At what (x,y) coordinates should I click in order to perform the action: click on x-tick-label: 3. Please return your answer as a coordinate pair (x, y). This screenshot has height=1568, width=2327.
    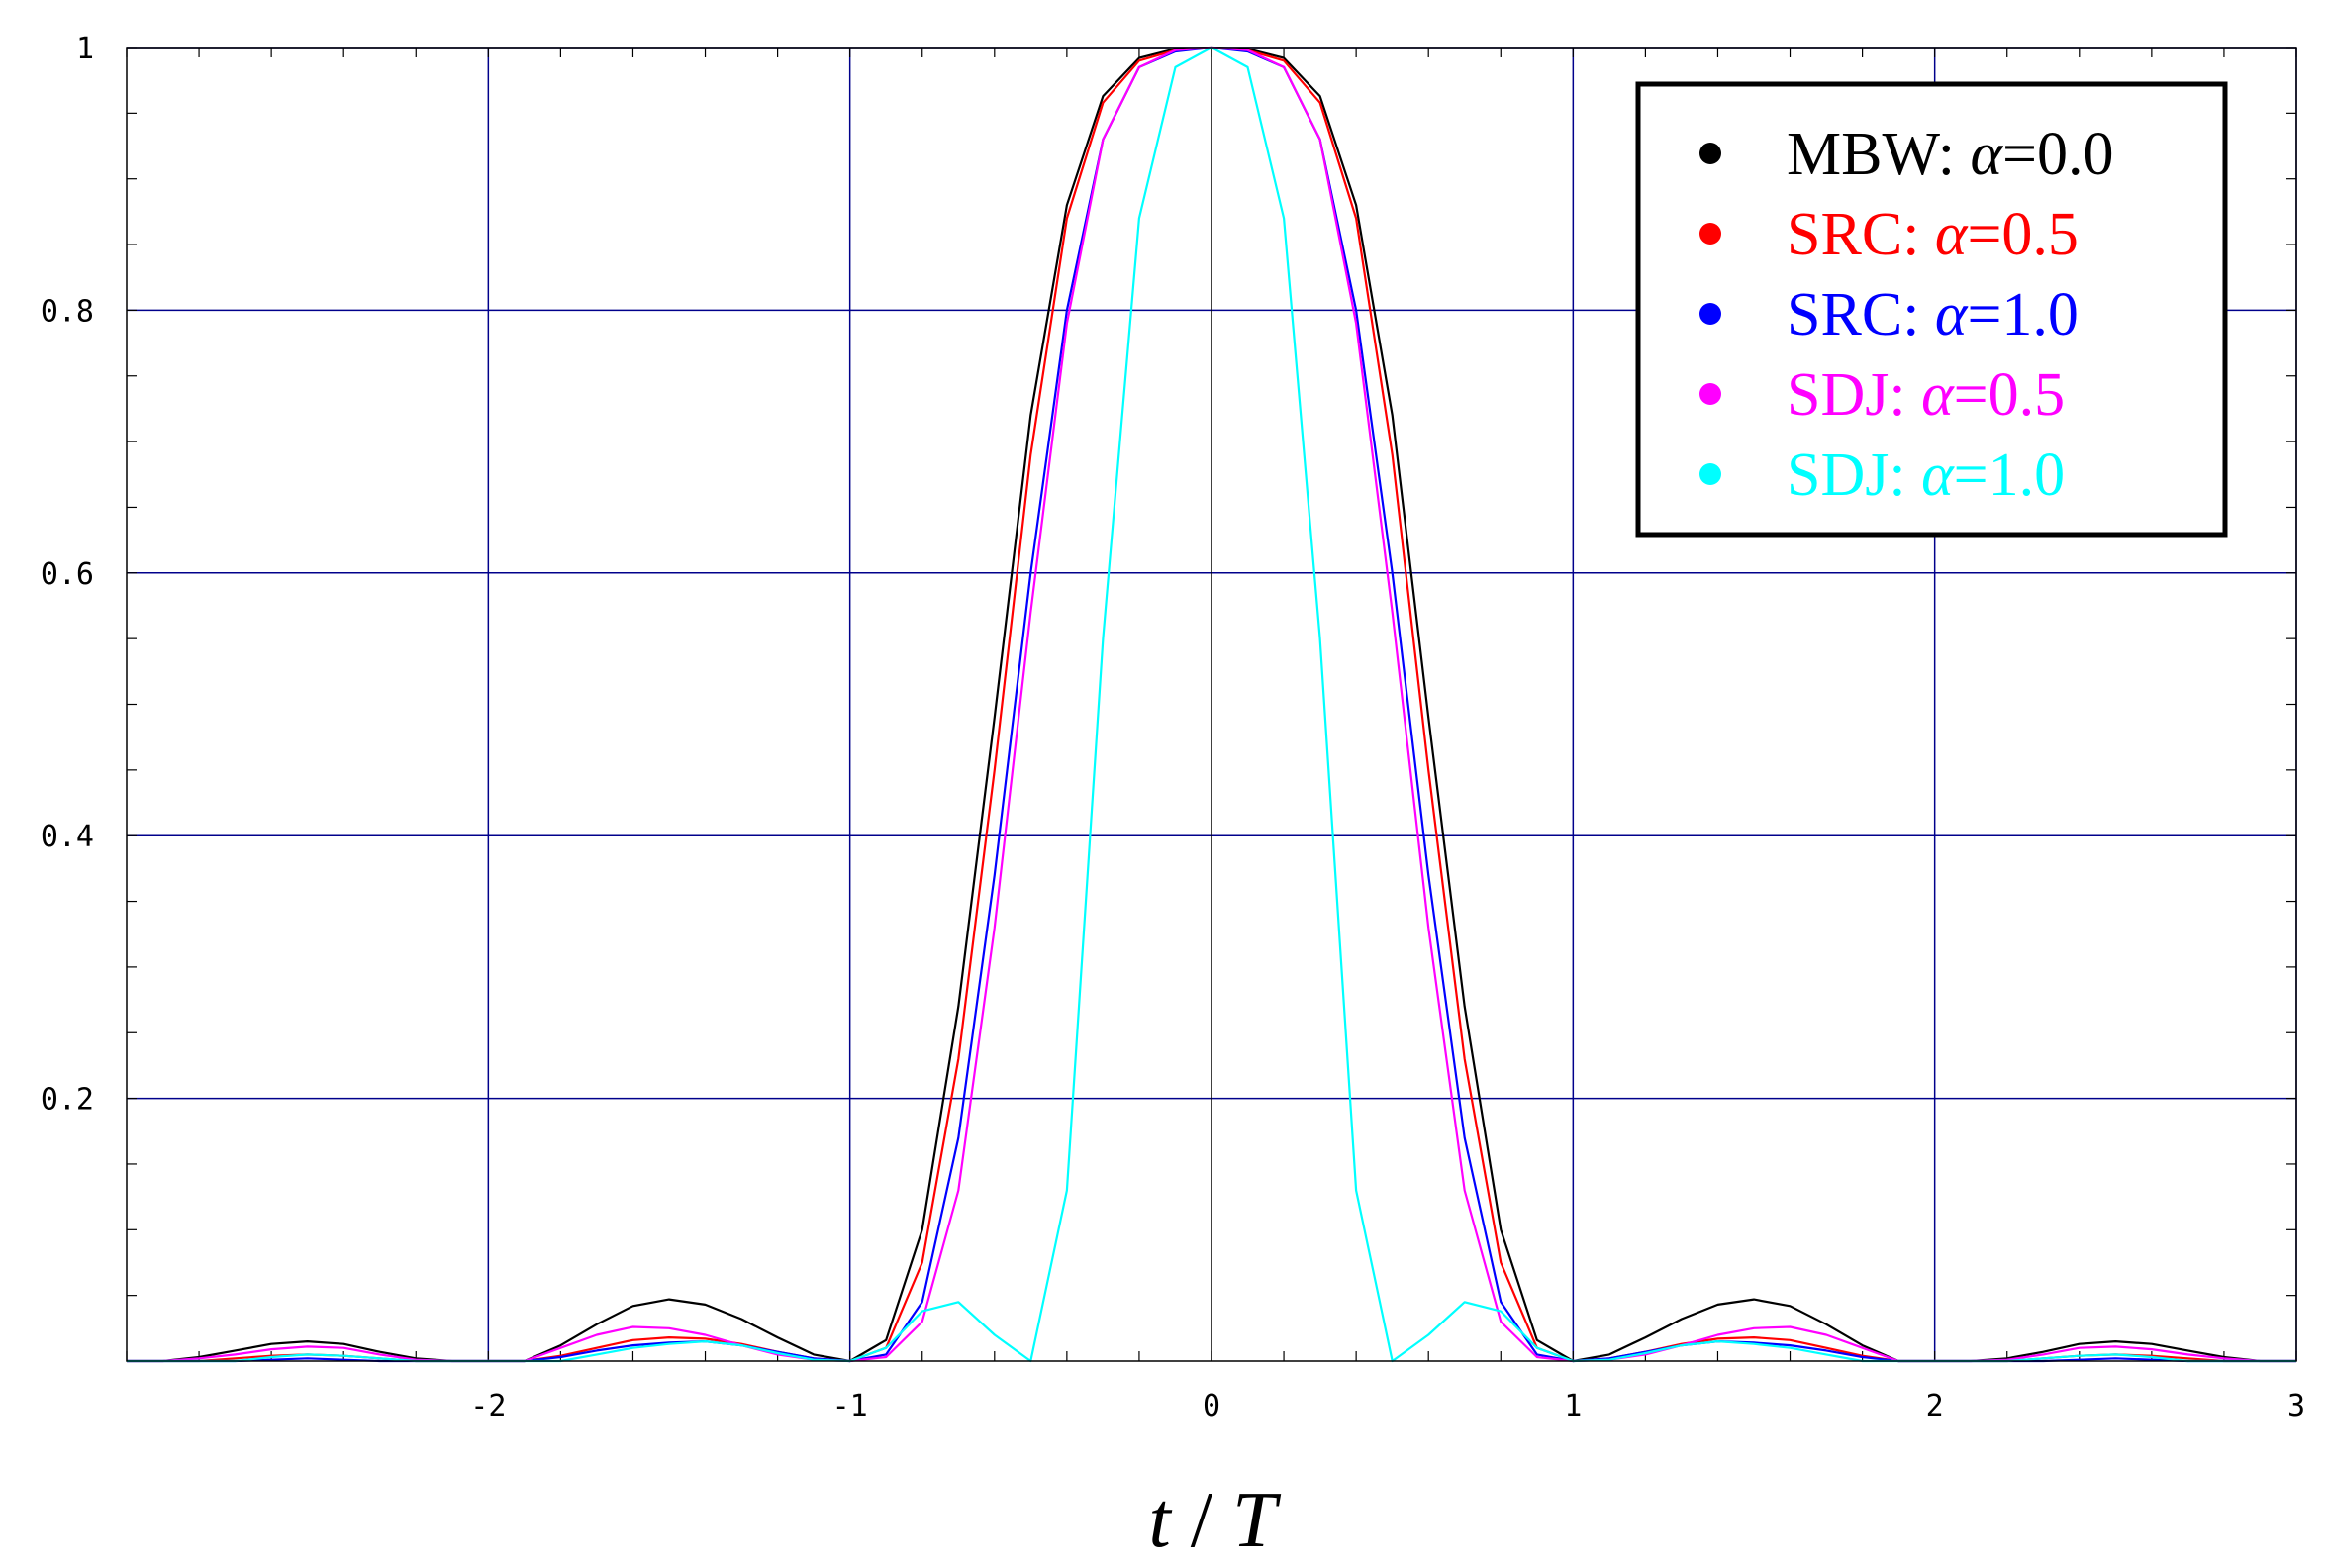
    Looking at the image, I should click on (2296, 1406).